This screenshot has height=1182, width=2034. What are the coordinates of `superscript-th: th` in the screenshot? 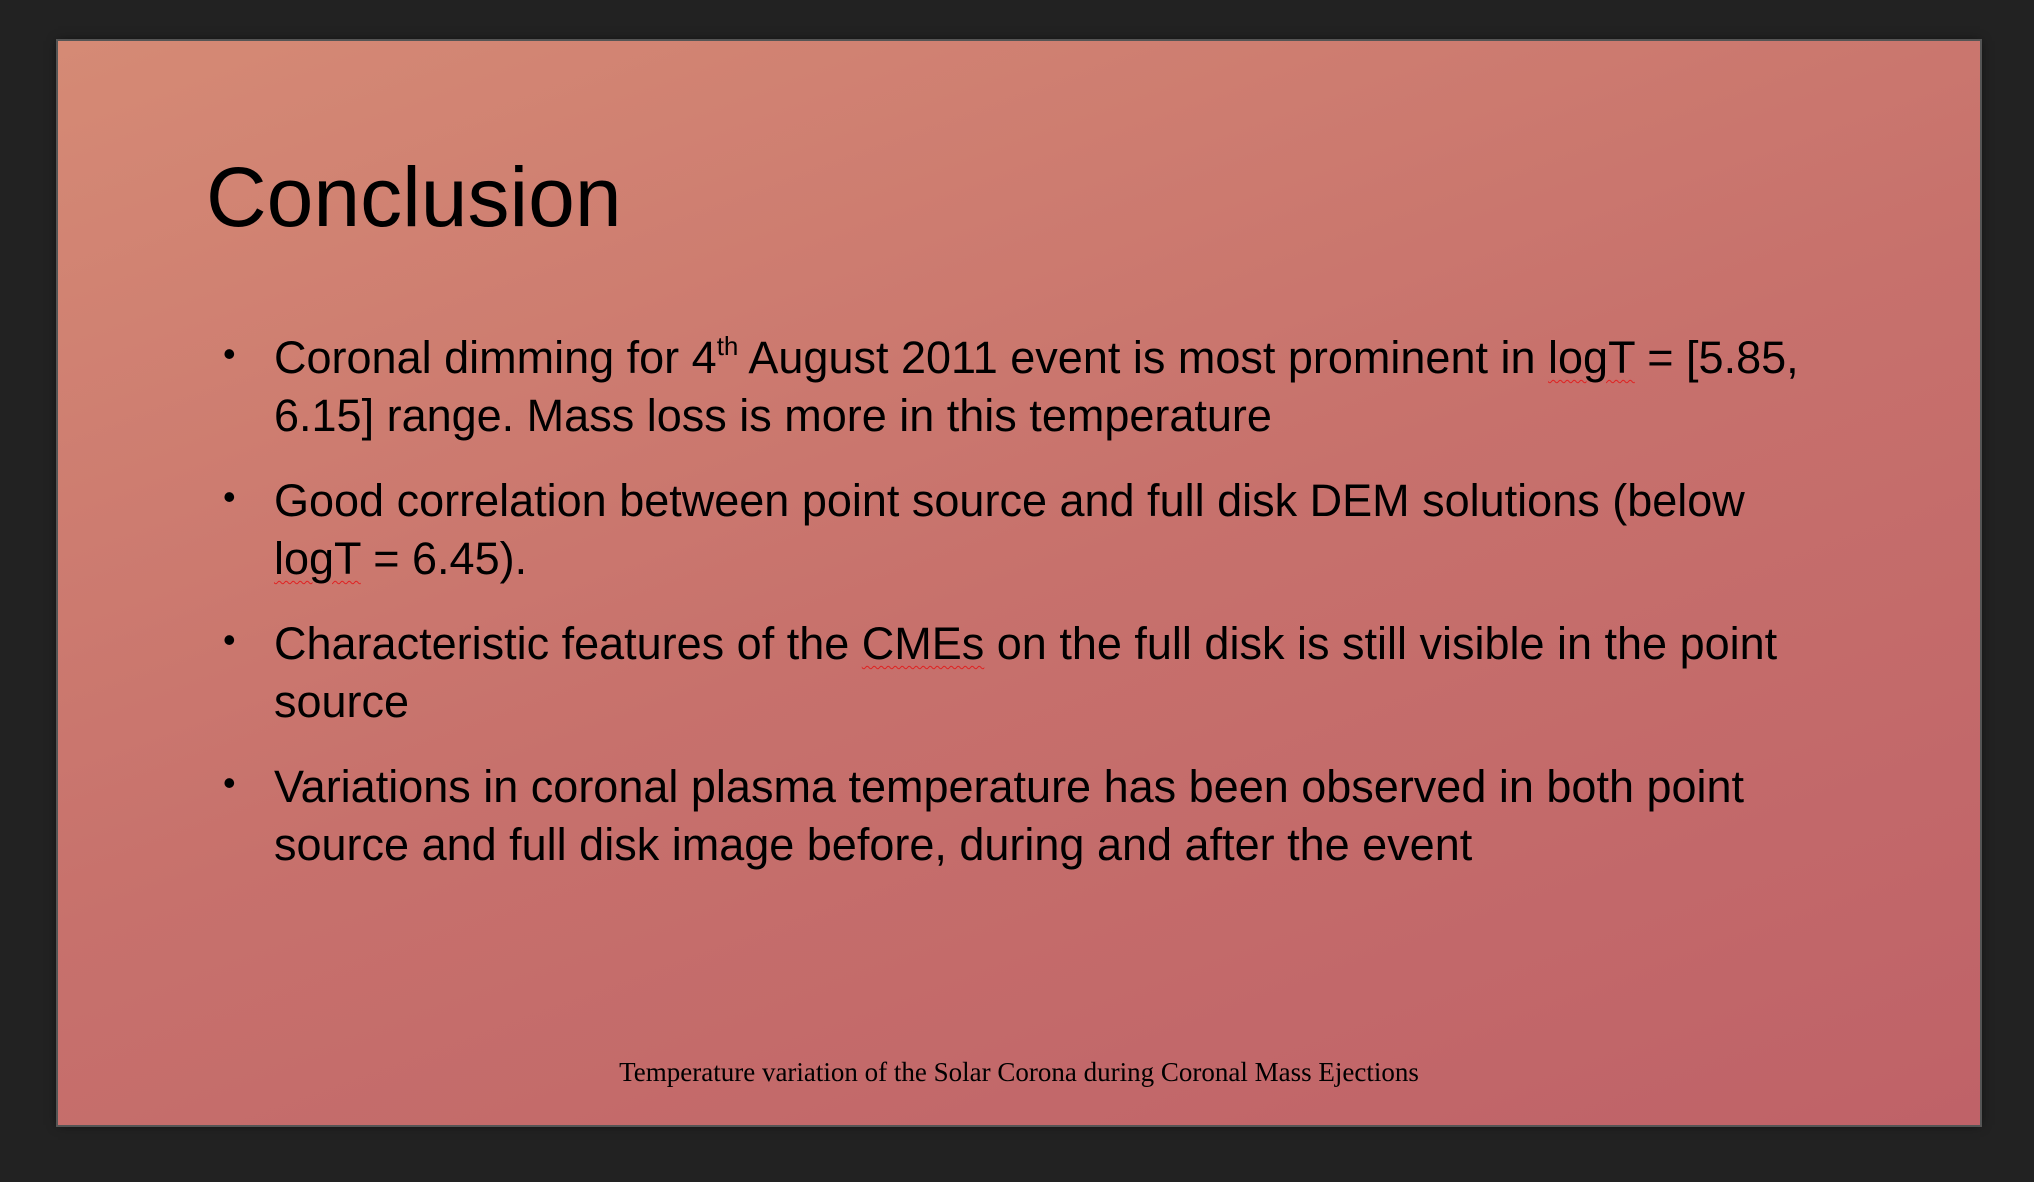 It's located at (727, 346).